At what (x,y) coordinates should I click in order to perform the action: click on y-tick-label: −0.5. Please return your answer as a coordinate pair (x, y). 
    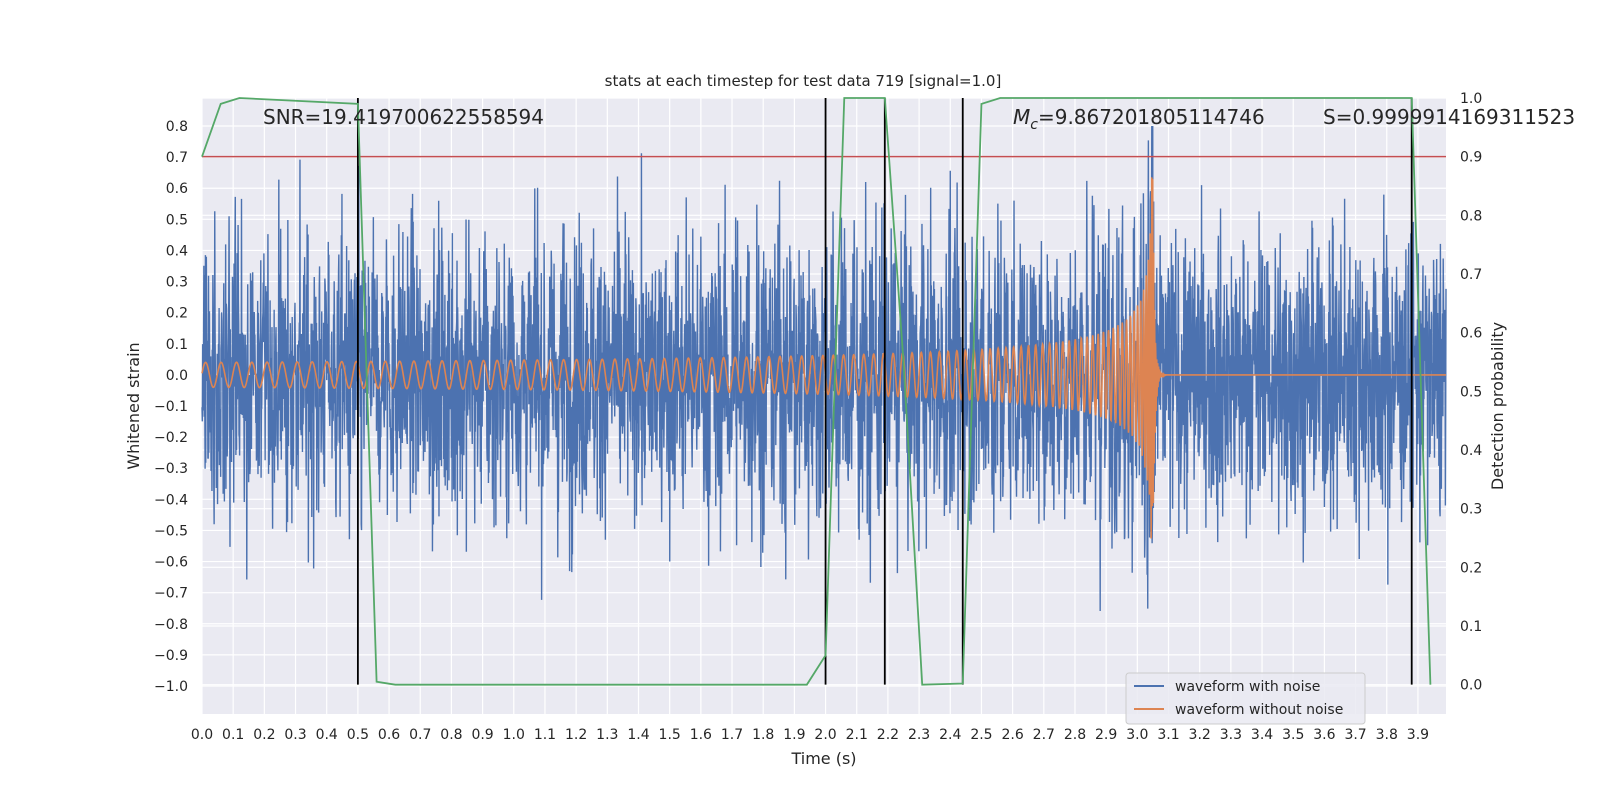
    Looking at the image, I should click on (171, 531).